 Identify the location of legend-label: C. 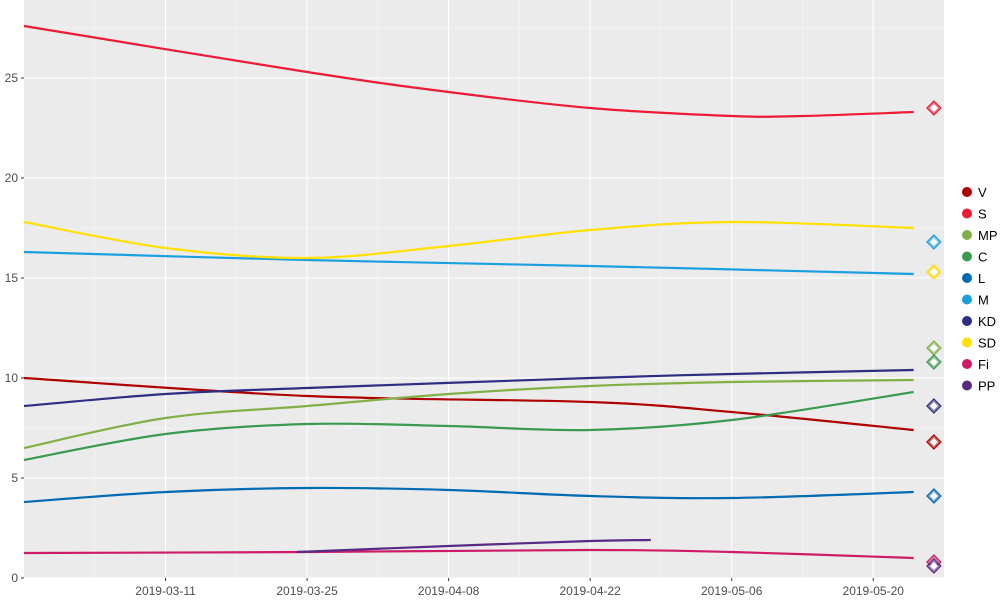
(982, 257).